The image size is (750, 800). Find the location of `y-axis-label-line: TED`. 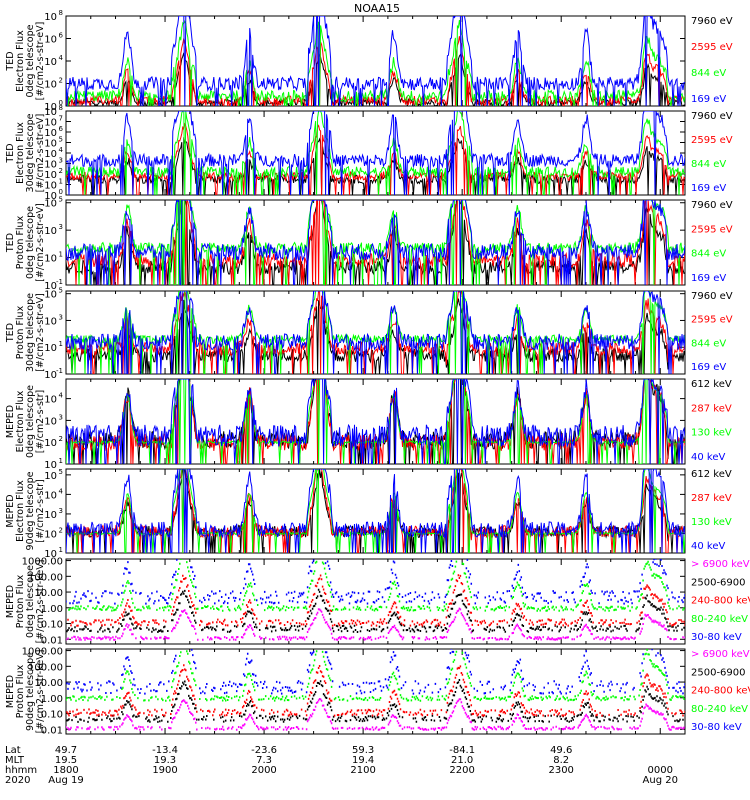

y-axis-label-line: TED is located at coordinates (10, 61).